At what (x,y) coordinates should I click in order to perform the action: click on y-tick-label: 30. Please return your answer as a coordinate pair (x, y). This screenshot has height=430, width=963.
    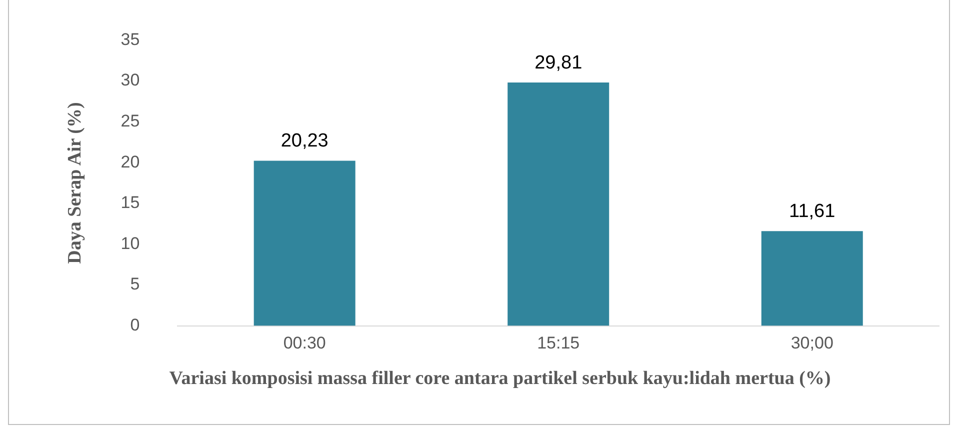
    Looking at the image, I should click on (130, 80).